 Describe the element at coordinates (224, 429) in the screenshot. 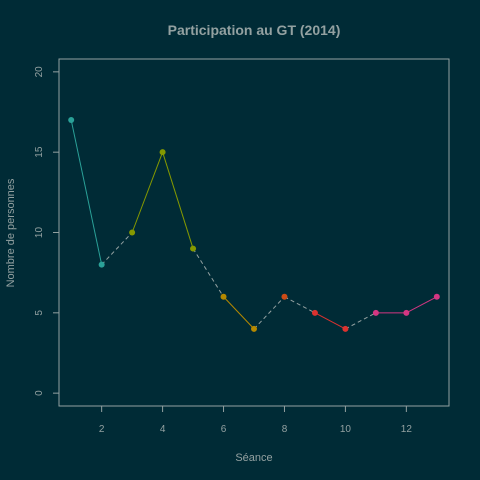

I see `x-tick-label: 6` at that location.